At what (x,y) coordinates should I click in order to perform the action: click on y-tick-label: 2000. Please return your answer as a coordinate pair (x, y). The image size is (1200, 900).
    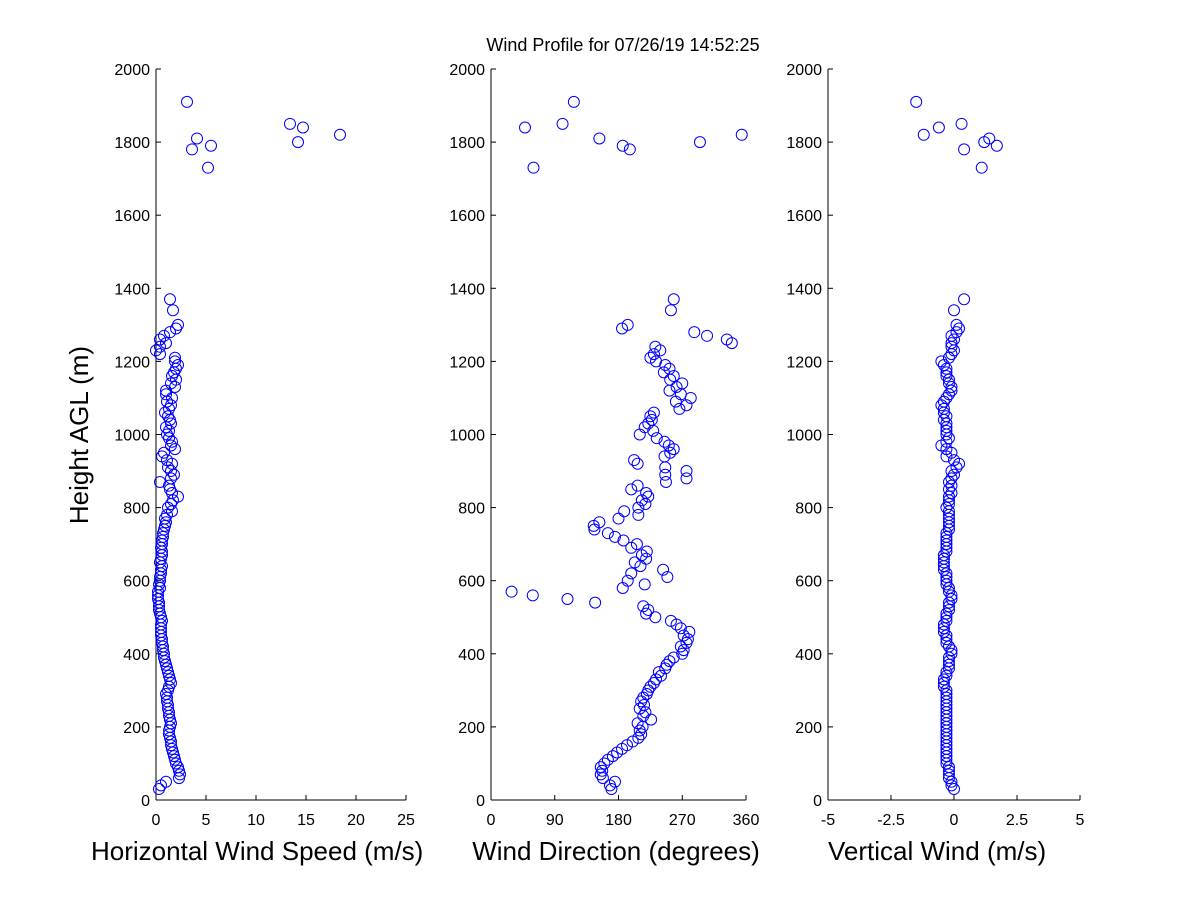
    Looking at the image, I should click on (804, 70).